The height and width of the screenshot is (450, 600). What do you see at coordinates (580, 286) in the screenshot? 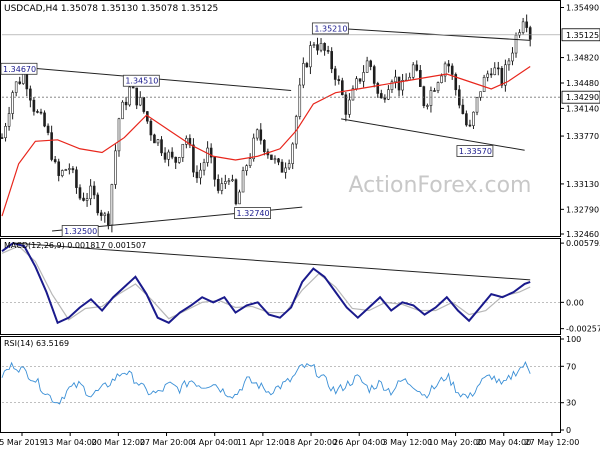
I see `macd-y-axis: 0.005793 0.00 -0.002573` at bounding box center [580, 286].